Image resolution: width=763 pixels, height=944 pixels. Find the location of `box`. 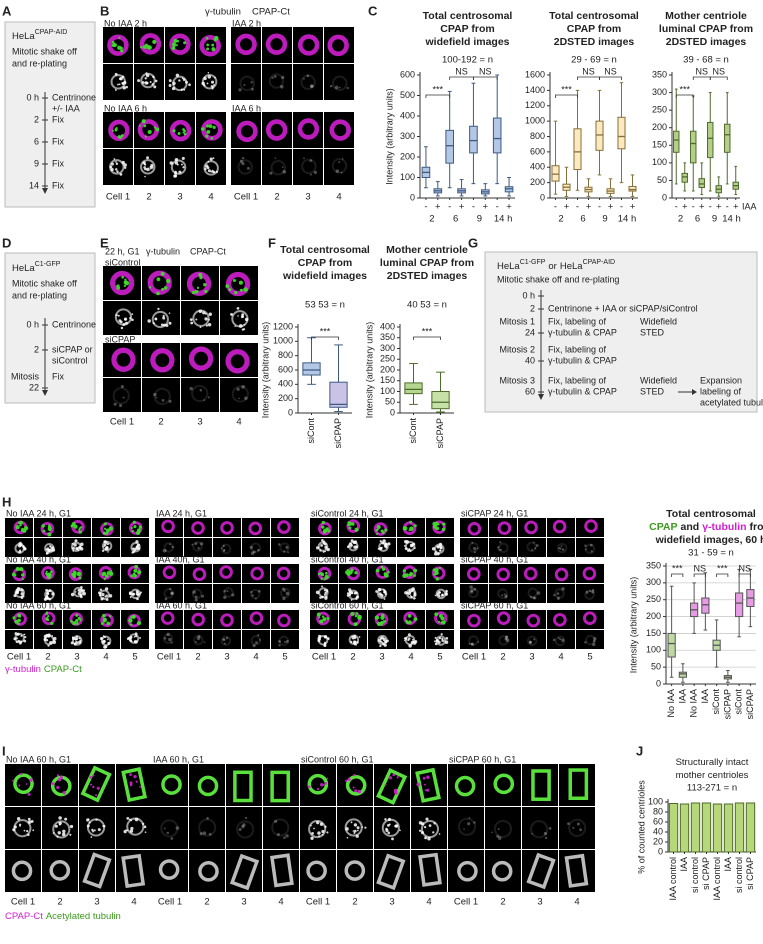

box is located at coordinates (693, 147).